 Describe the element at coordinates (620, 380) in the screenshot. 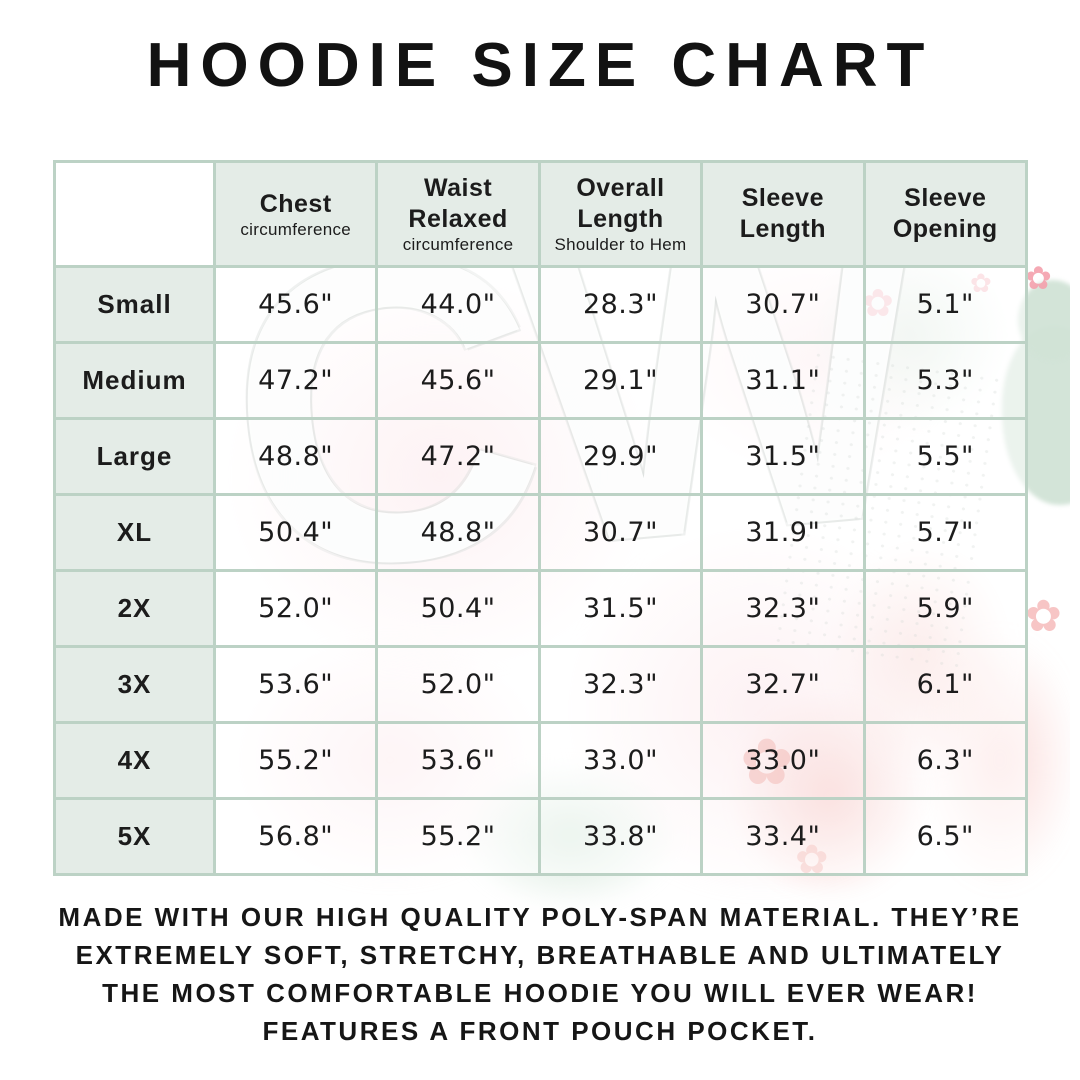

I see `value-cell: 29.1"` at that location.